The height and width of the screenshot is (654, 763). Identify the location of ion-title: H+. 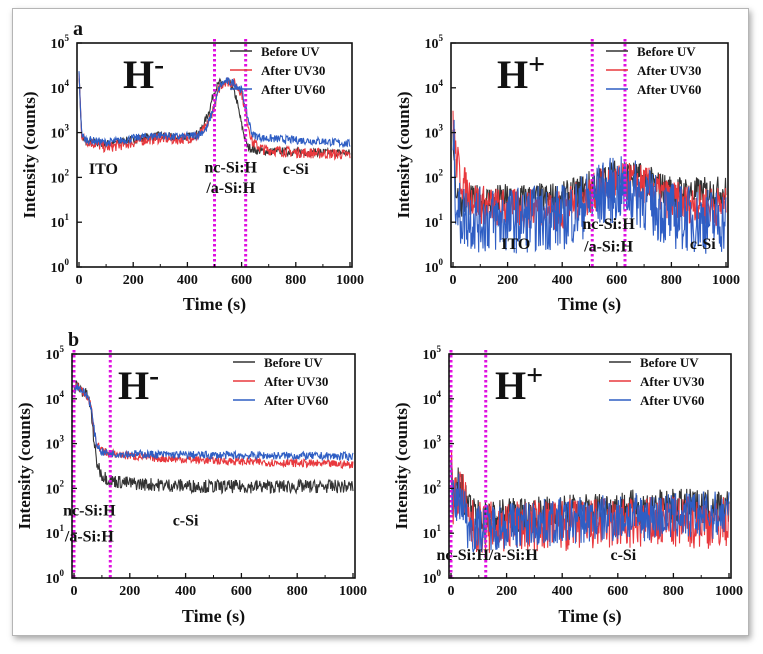
(521, 72).